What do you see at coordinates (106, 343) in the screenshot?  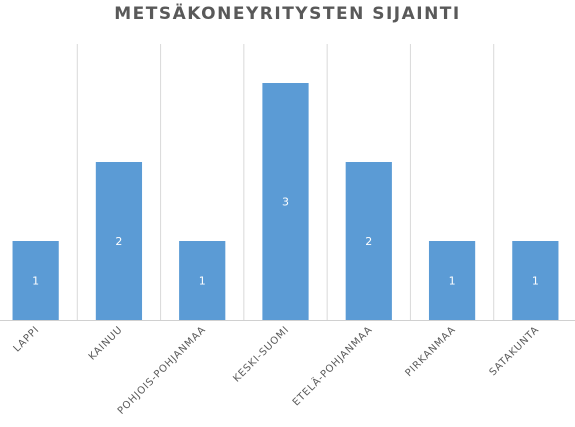 I see `category-label: KAINUU` at bounding box center [106, 343].